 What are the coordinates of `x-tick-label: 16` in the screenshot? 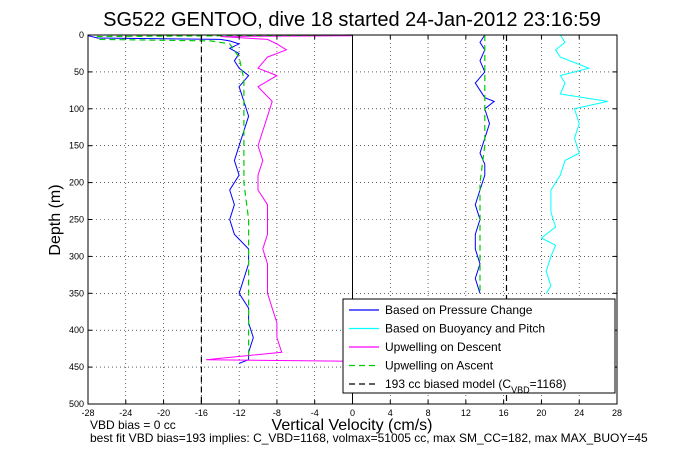 It's located at (504, 413).